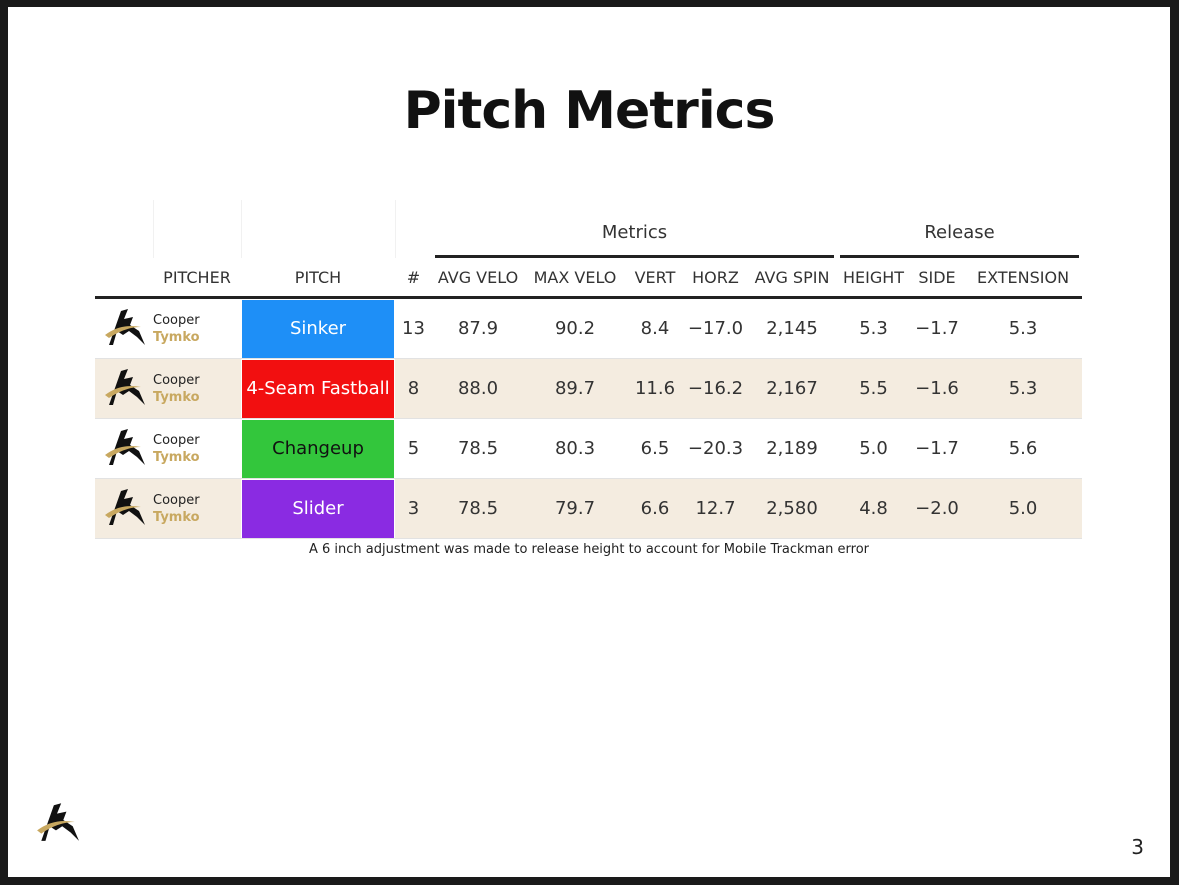 Image resolution: width=1179 pixels, height=885 pixels. What do you see at coordinates (318, 508) in the screenshot?
I see `pitch-type-label: Slider` at bounding box center [318, 508].